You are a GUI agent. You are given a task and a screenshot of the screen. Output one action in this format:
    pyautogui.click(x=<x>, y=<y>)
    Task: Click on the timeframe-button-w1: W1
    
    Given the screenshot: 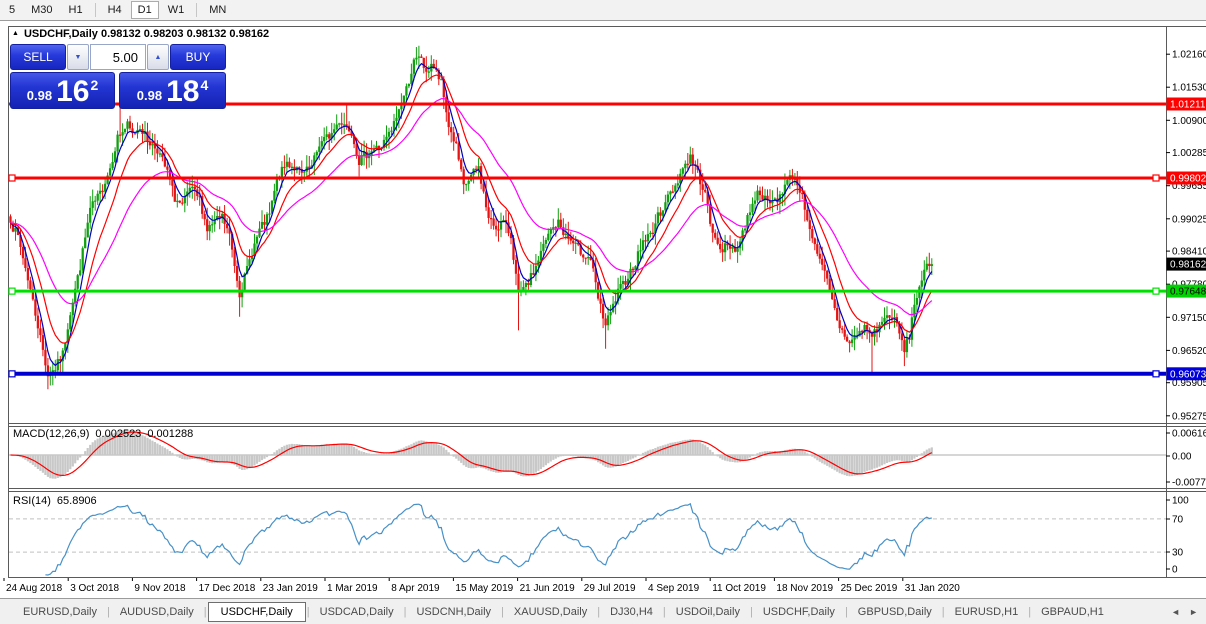 What is the action you would take?
    pyautogui.click(x=176, y=10)
    